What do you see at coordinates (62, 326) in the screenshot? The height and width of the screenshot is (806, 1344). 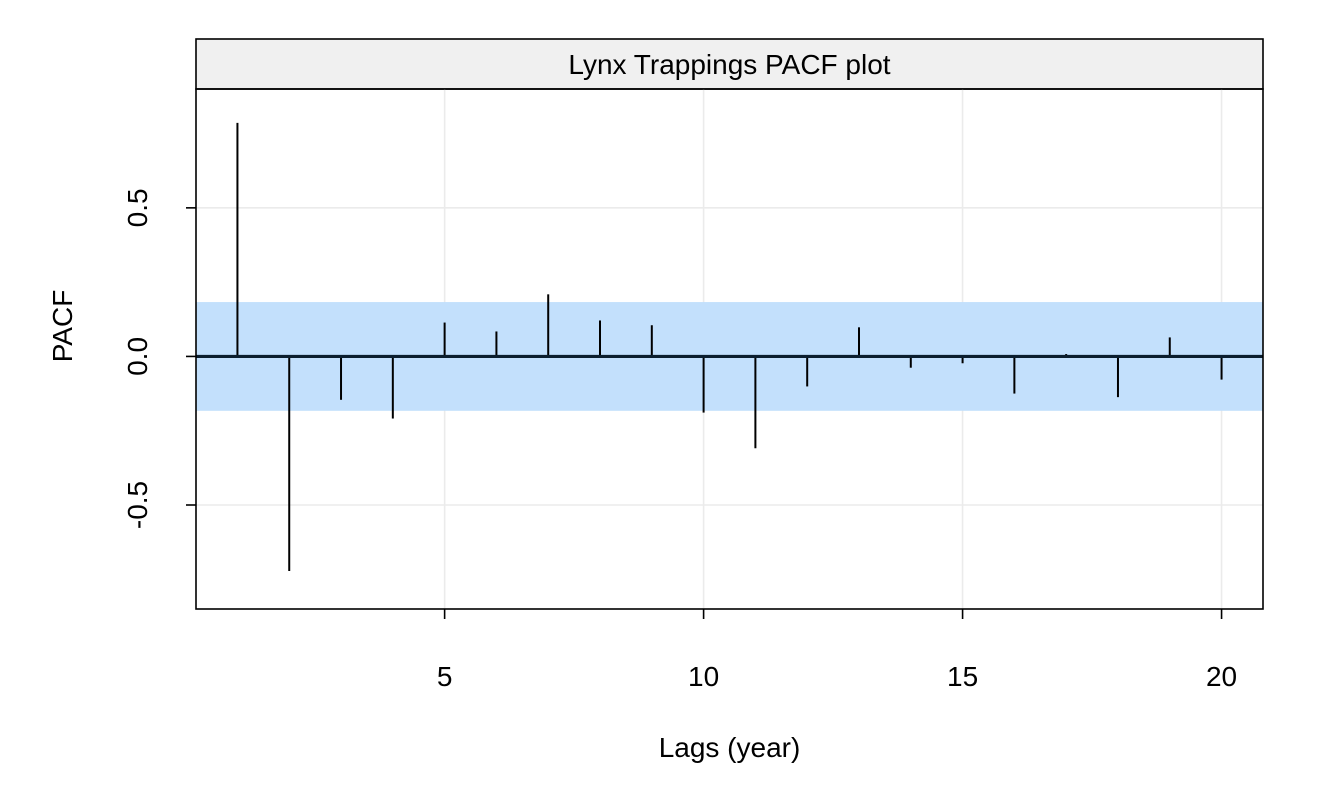 I see `y-axis-title: PACF` at bounding box center [62, 326].